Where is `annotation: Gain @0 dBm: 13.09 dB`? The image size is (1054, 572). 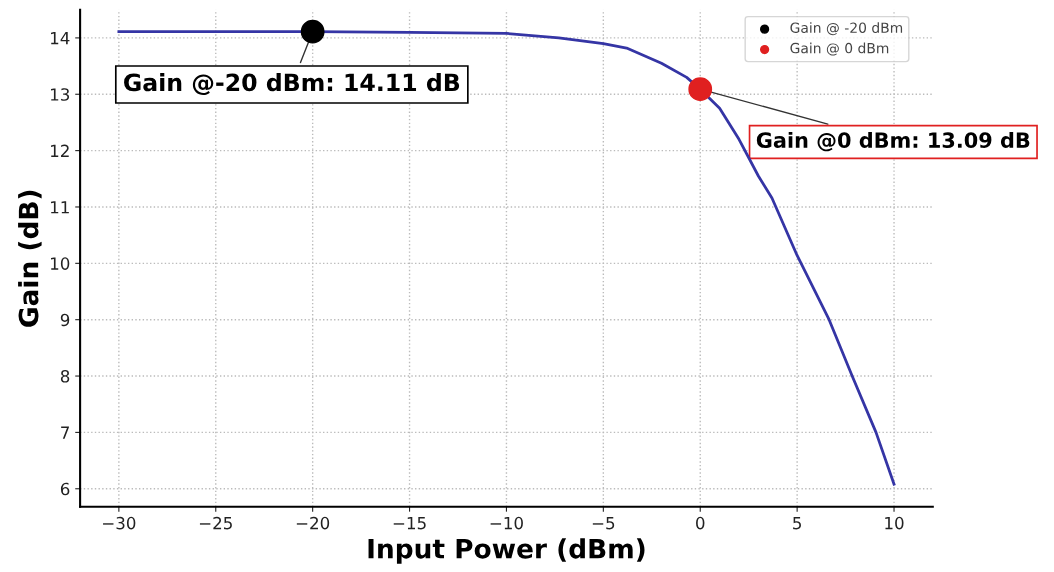
annotation: Gain @0 dBm: 13.09 dB is located at coordinates (893, 141).